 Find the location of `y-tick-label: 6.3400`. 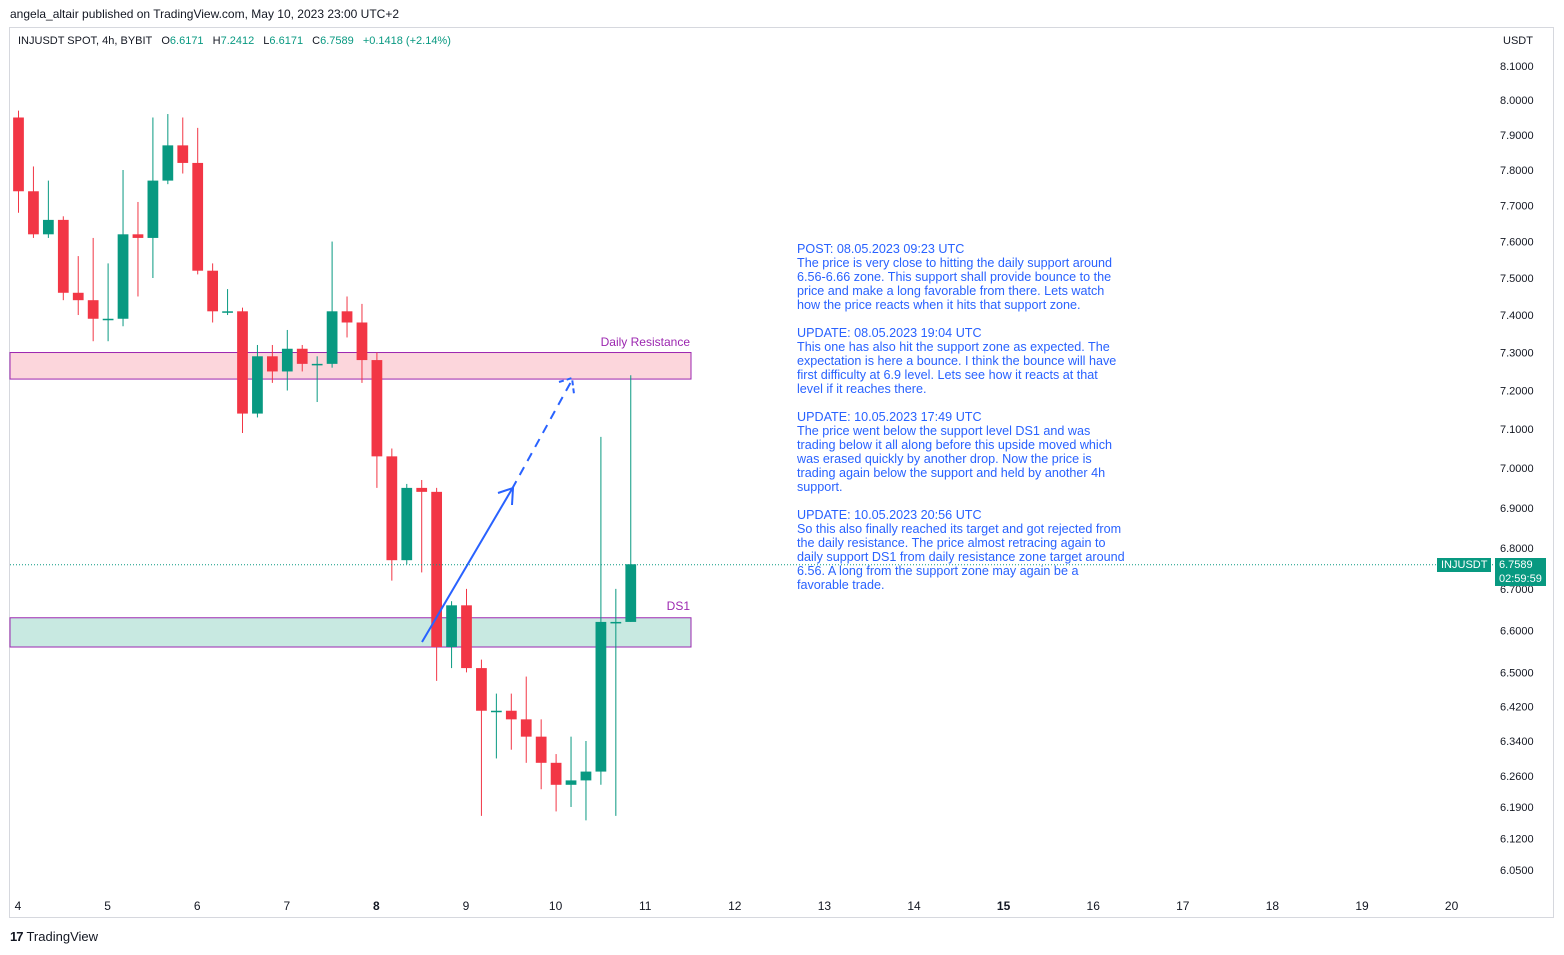

y-tick-label: 6.3400 is located at coordinates (1517, 742).